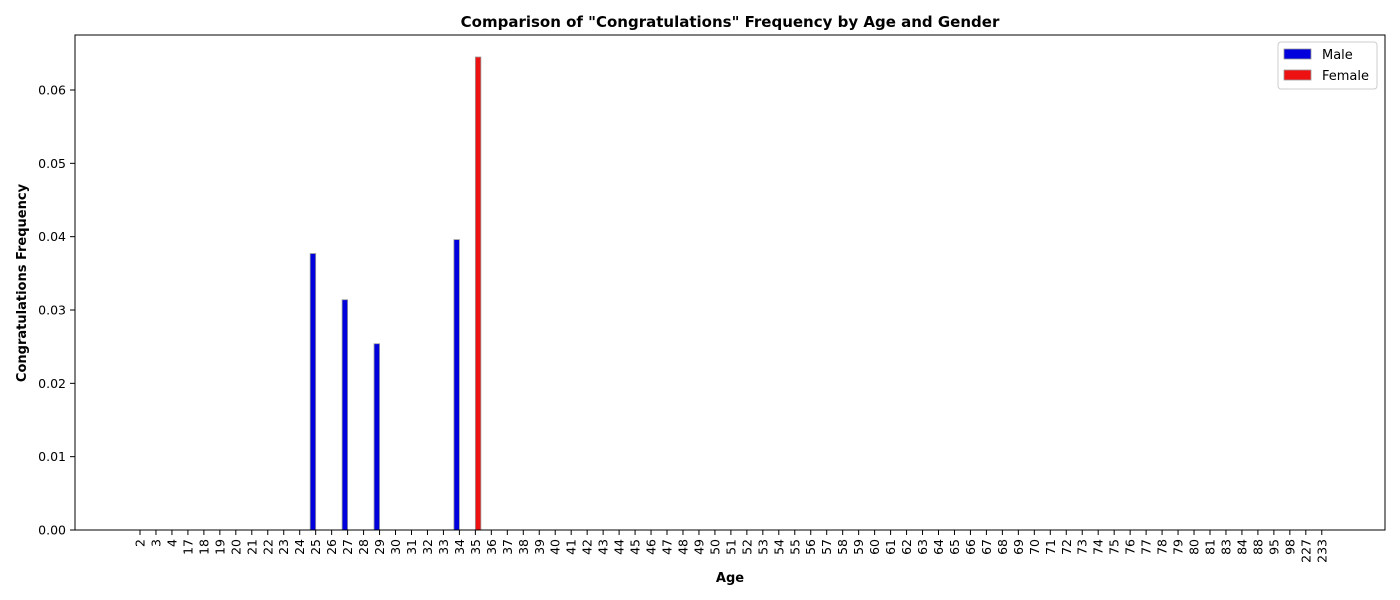 The image size is (1400, 600). What do you see at coordinates (1082, 547) in the screenshot?
I see `x-tick-label: 73` at bounding box center [1082, 547].